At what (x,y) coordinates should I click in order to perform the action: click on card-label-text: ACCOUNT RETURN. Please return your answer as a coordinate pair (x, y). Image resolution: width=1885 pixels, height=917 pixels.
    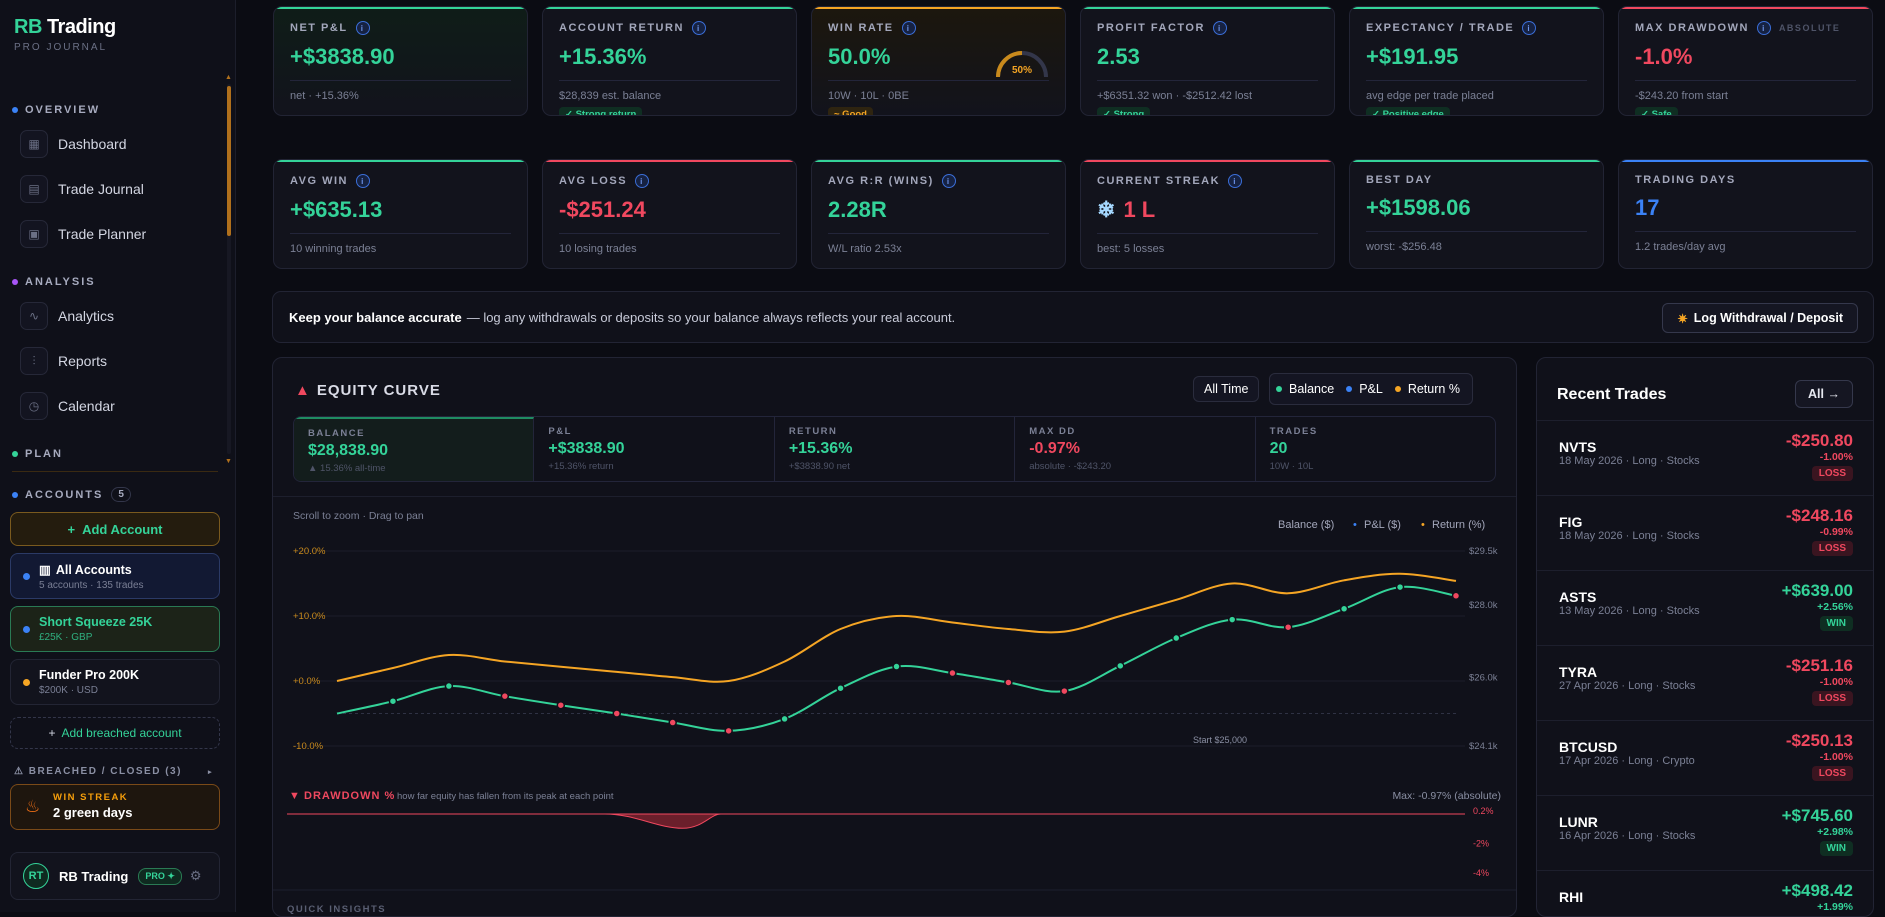
    Looking at the image, I should click on (621, 28).